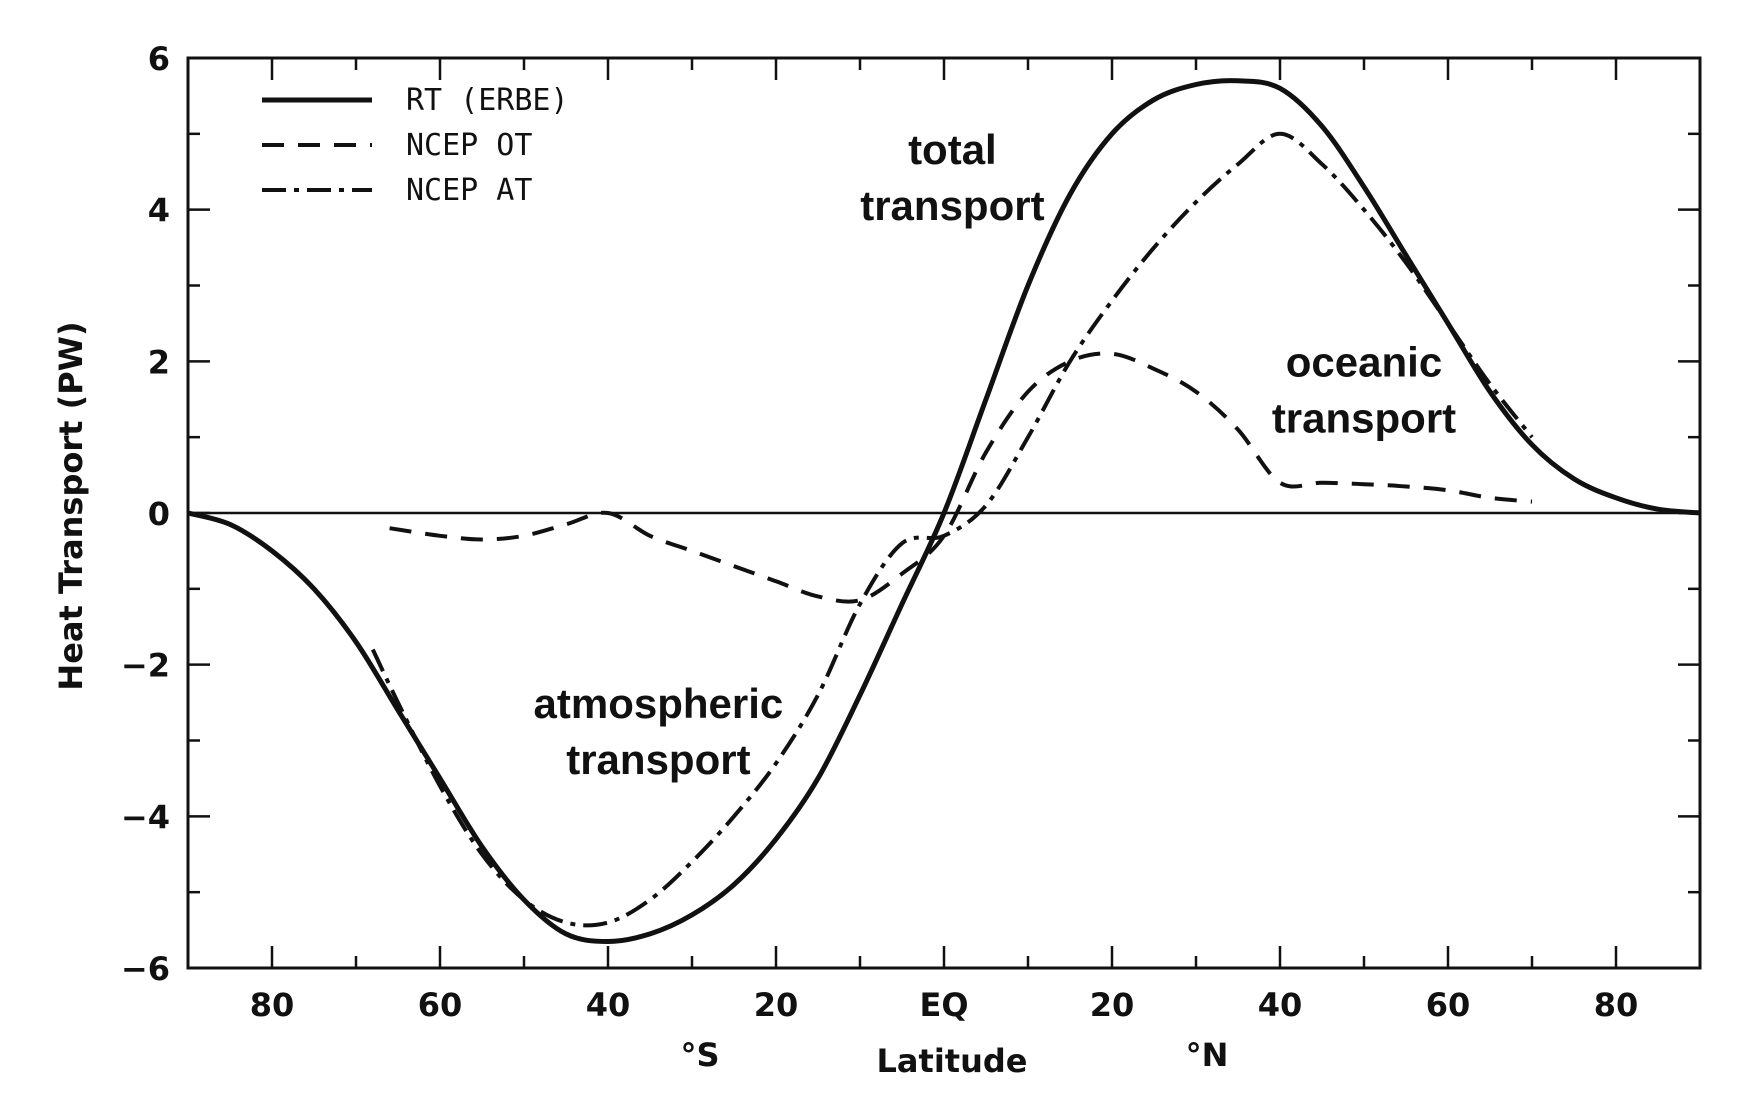 Image resolution: width=1748 pixels, height=1106 pixels. I want to click on y-tick-label: 4, so click(159, 211).